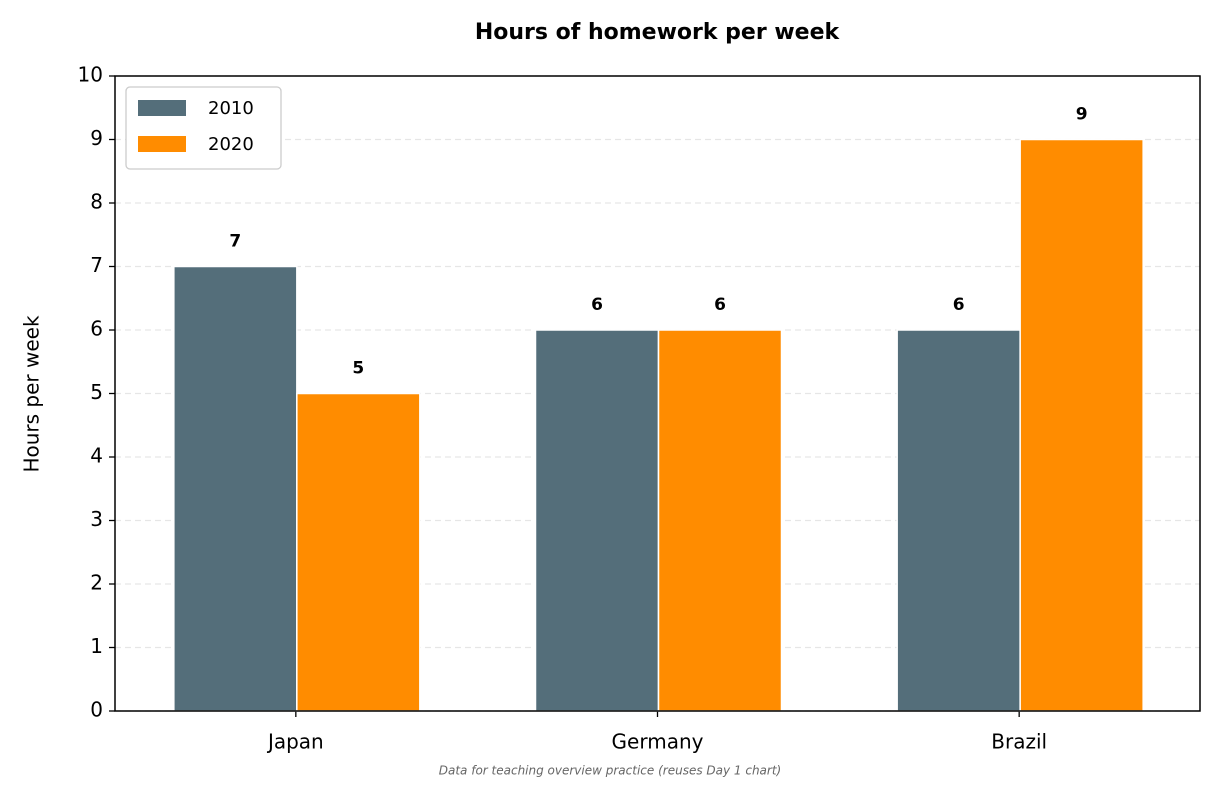 The image size is (1220, 801). What do you see at coordinates (96, 329) in the screenshot?
I see `y-tick-label: 6` at bounding box center [96, 329].